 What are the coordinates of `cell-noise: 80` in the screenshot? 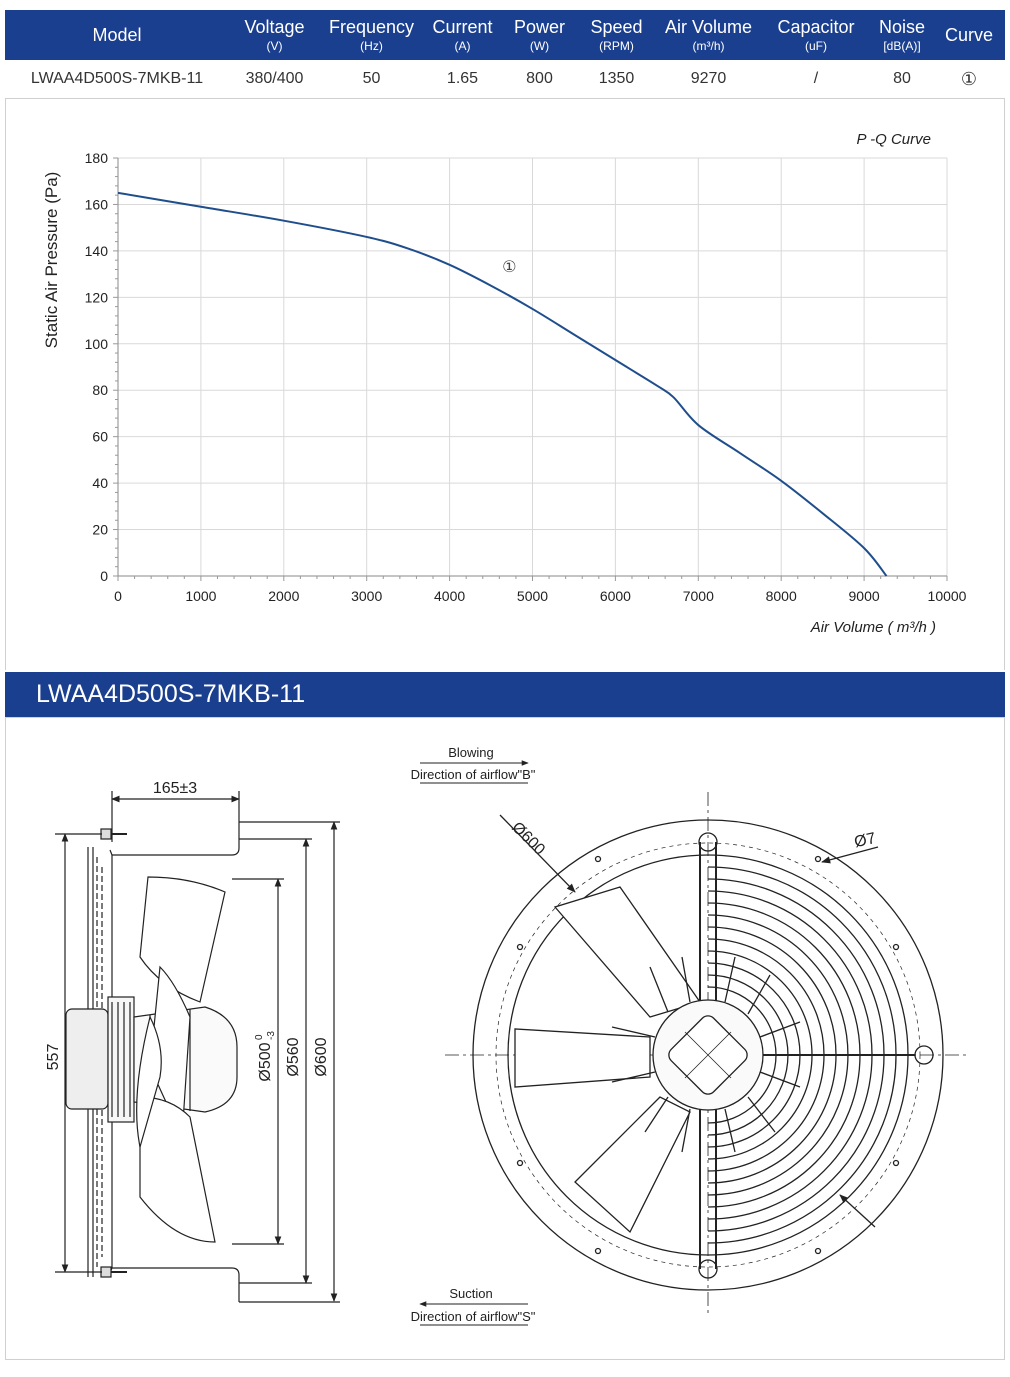 It's located at (902, 79).